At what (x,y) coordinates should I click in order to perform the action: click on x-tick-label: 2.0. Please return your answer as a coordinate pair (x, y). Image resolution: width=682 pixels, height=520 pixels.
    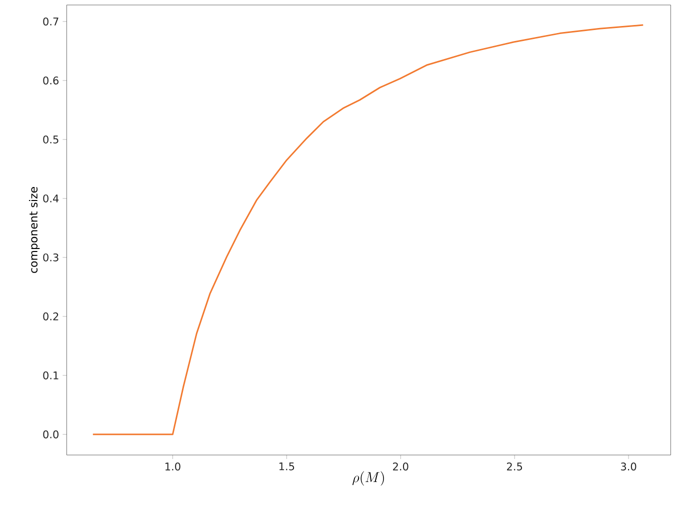
    Looking at the image, I should click on (400, 466).